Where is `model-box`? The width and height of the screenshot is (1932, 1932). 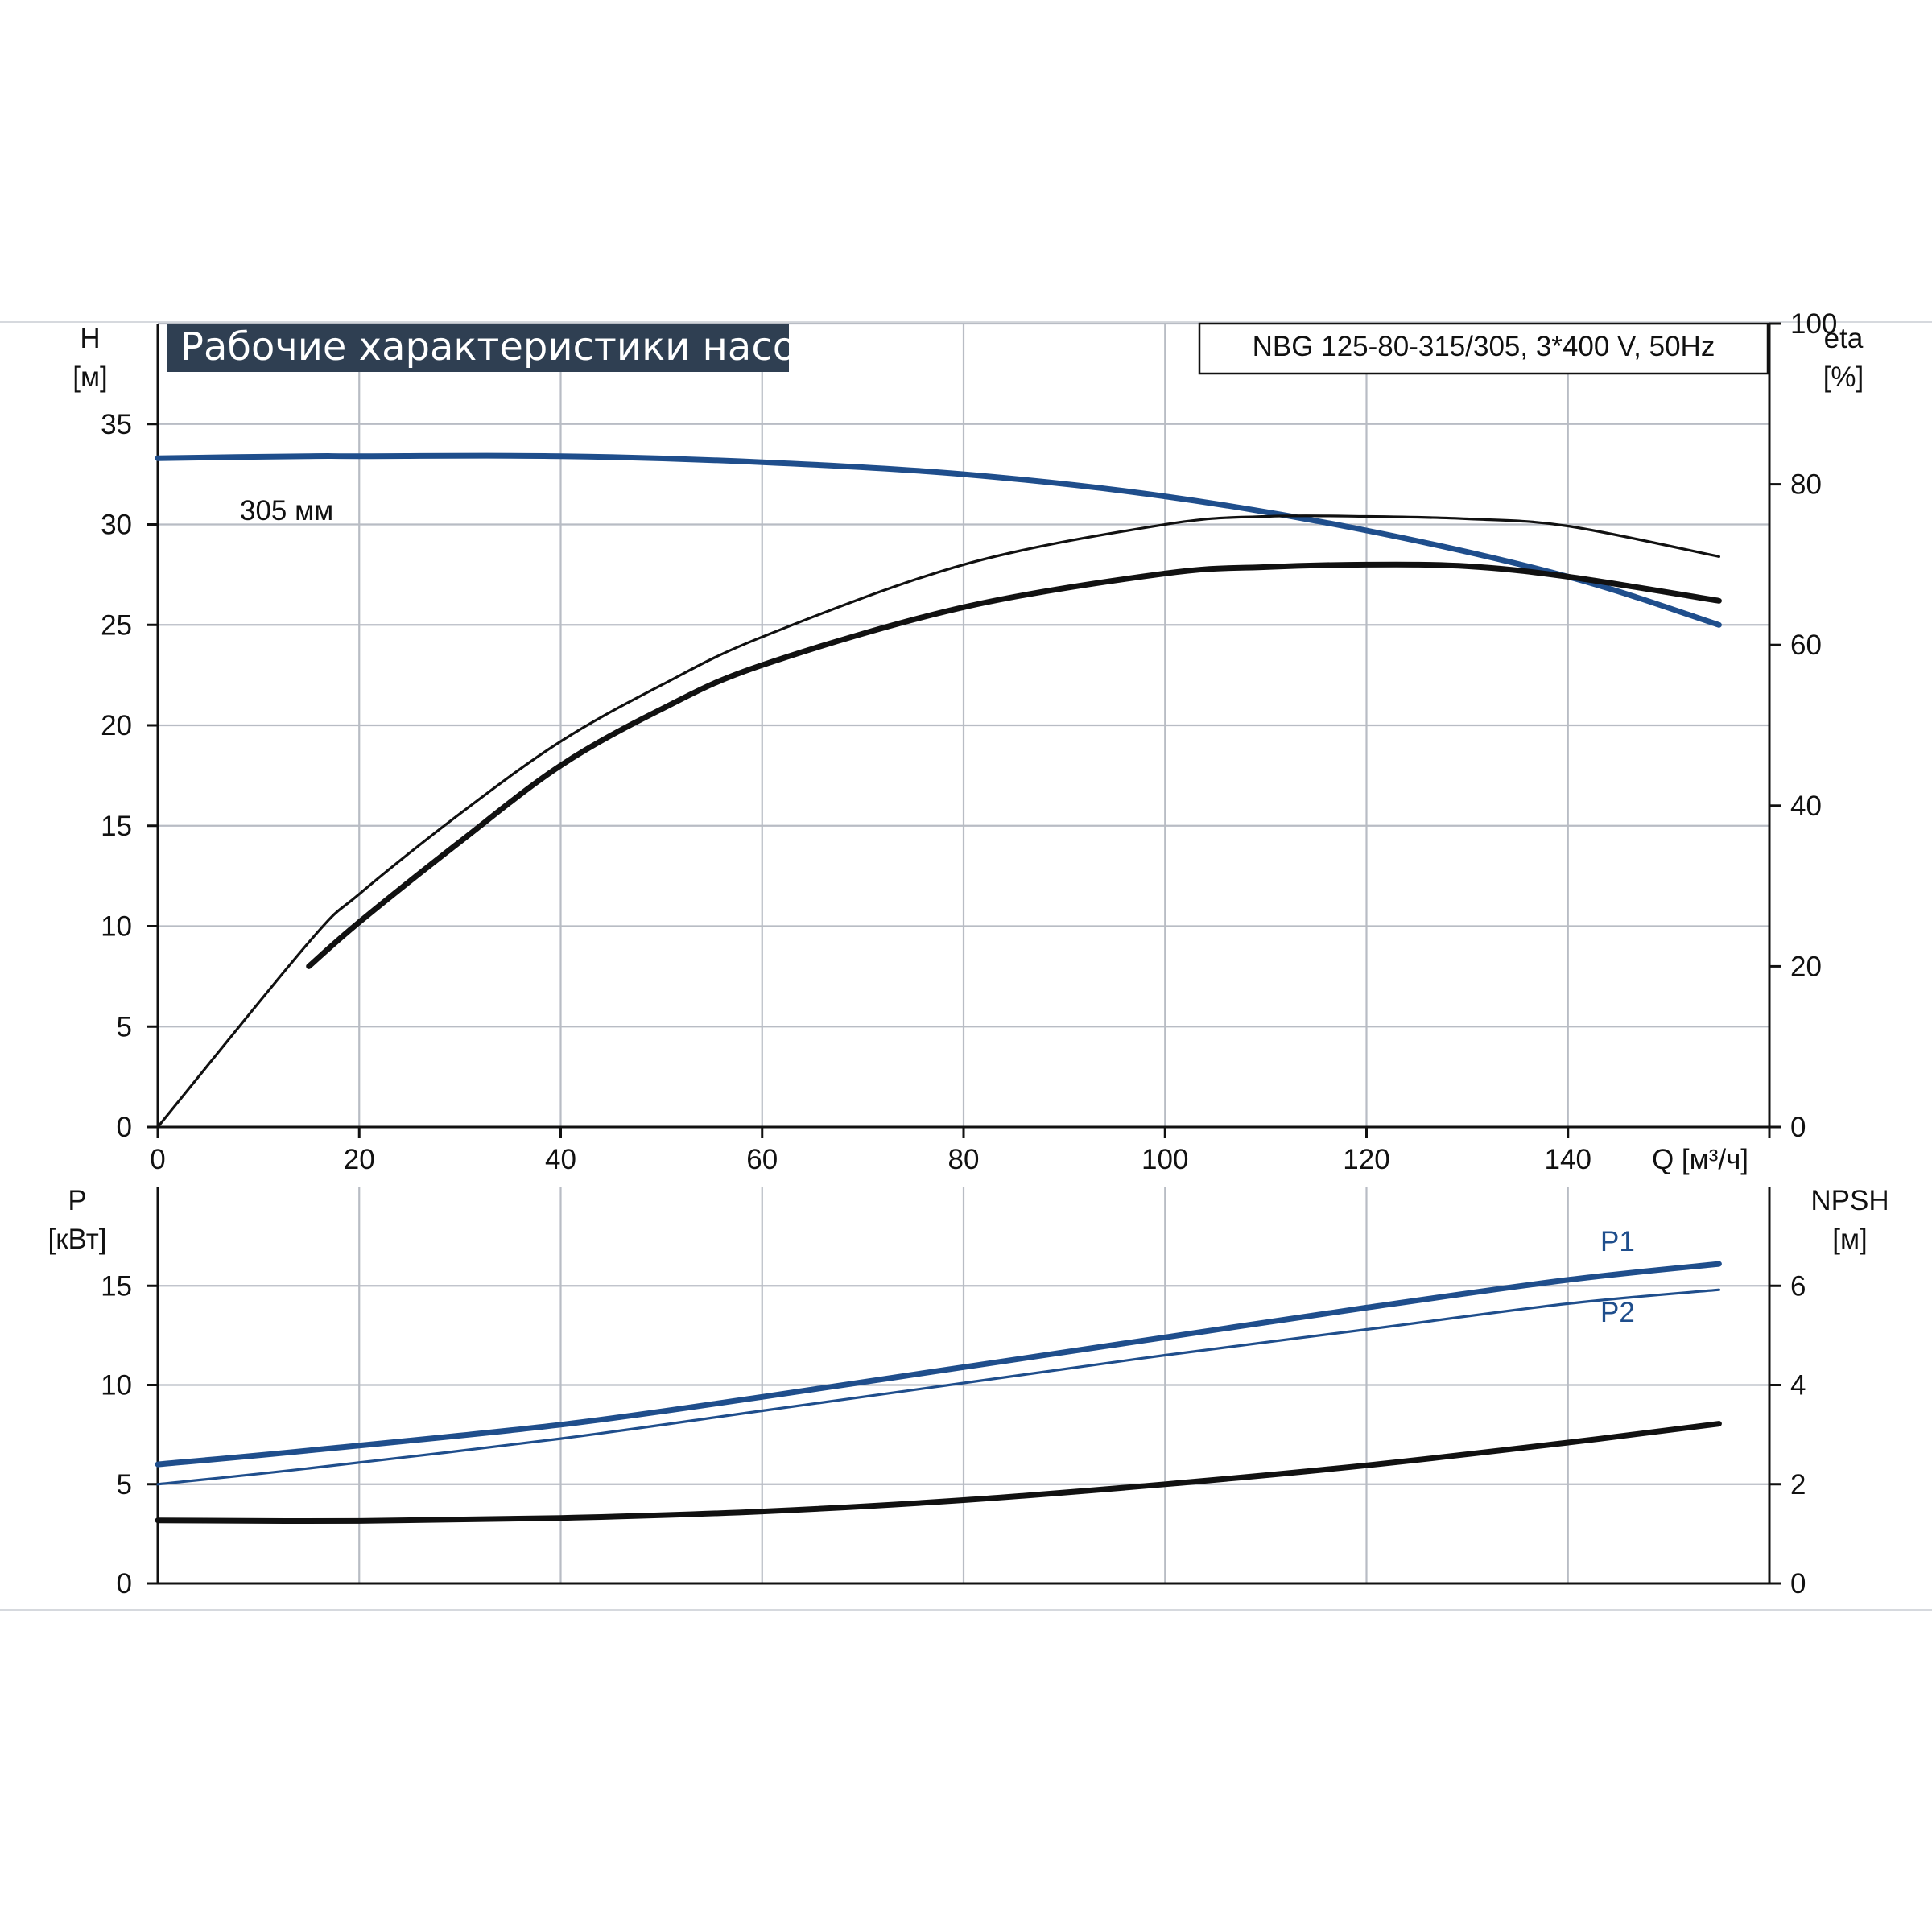
model-box is located at coordinates (1483, 348).